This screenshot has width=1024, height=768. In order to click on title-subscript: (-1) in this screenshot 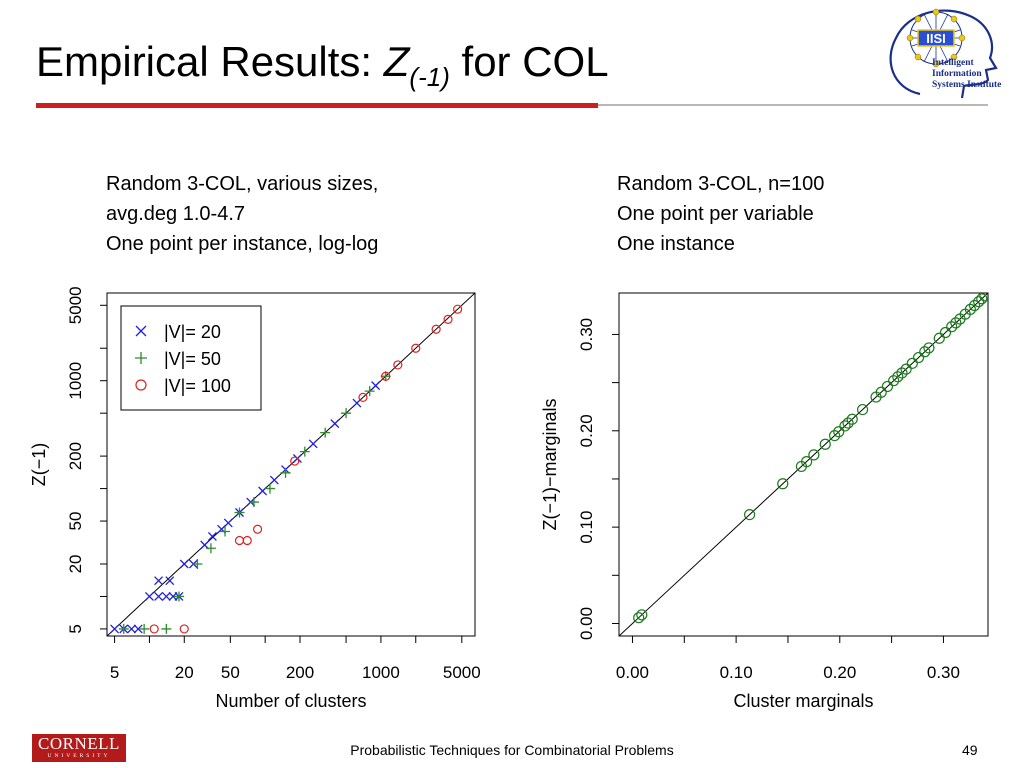, I will do `click(429, 77)`.